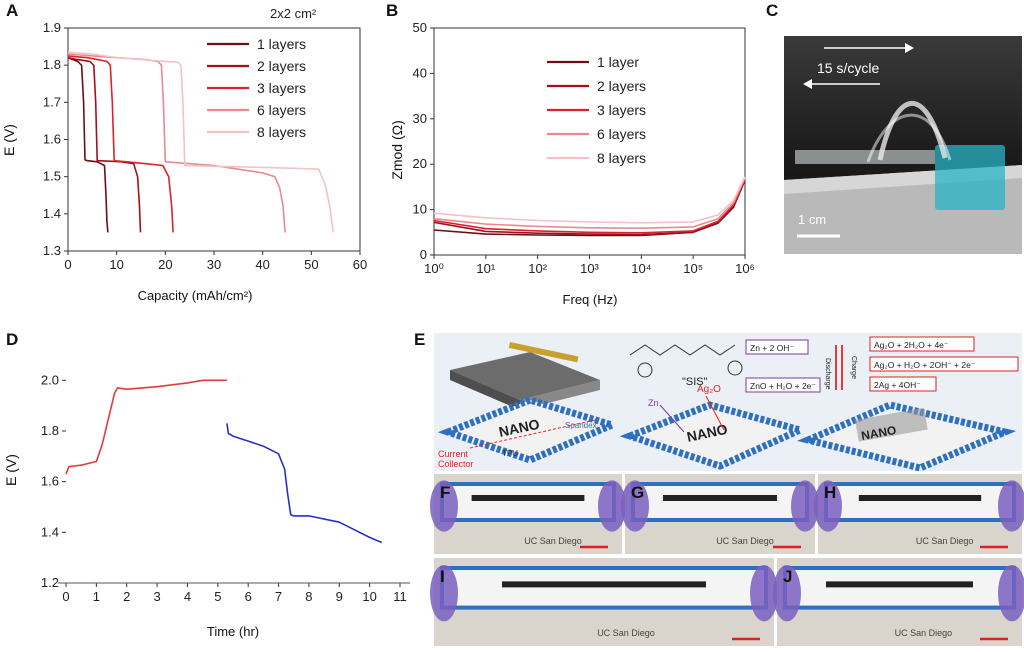 The image size is (1024, 652). I want to click on x-axis-label-d: Time (hr), so click(233, 631).